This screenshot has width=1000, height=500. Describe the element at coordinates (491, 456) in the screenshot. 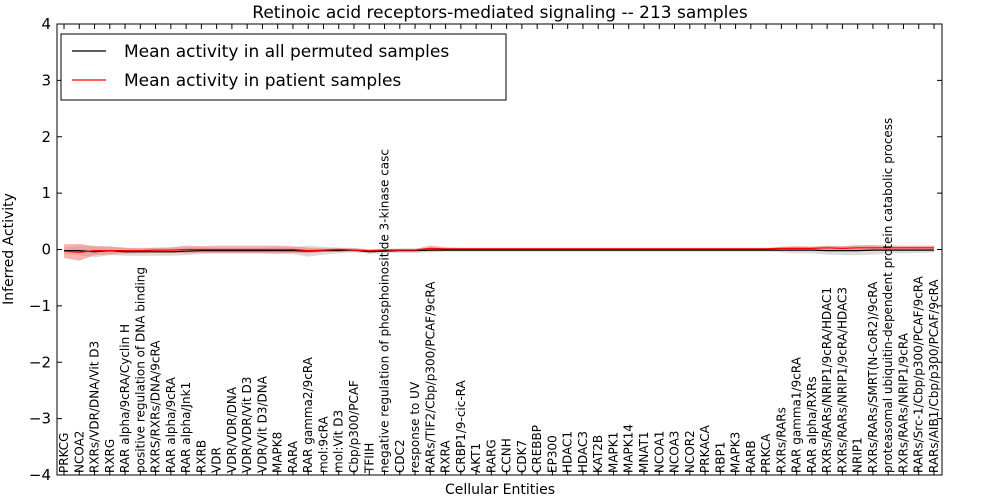

I see `x-tick-label: RARG` at that location.